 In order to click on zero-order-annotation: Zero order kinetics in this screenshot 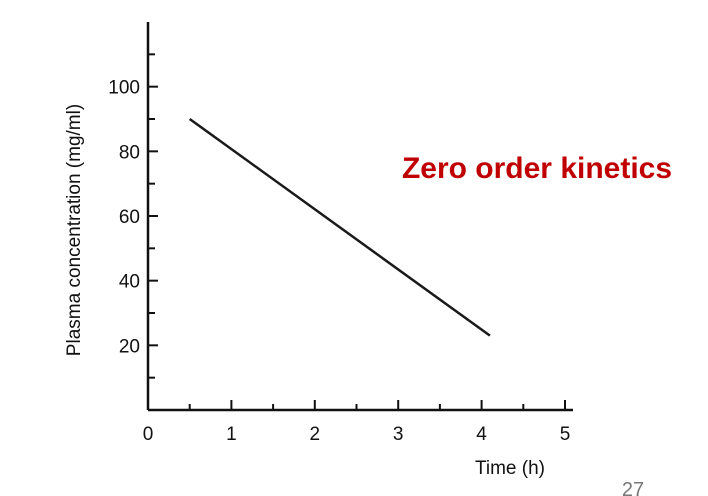, I will do `click(537, 168)`.